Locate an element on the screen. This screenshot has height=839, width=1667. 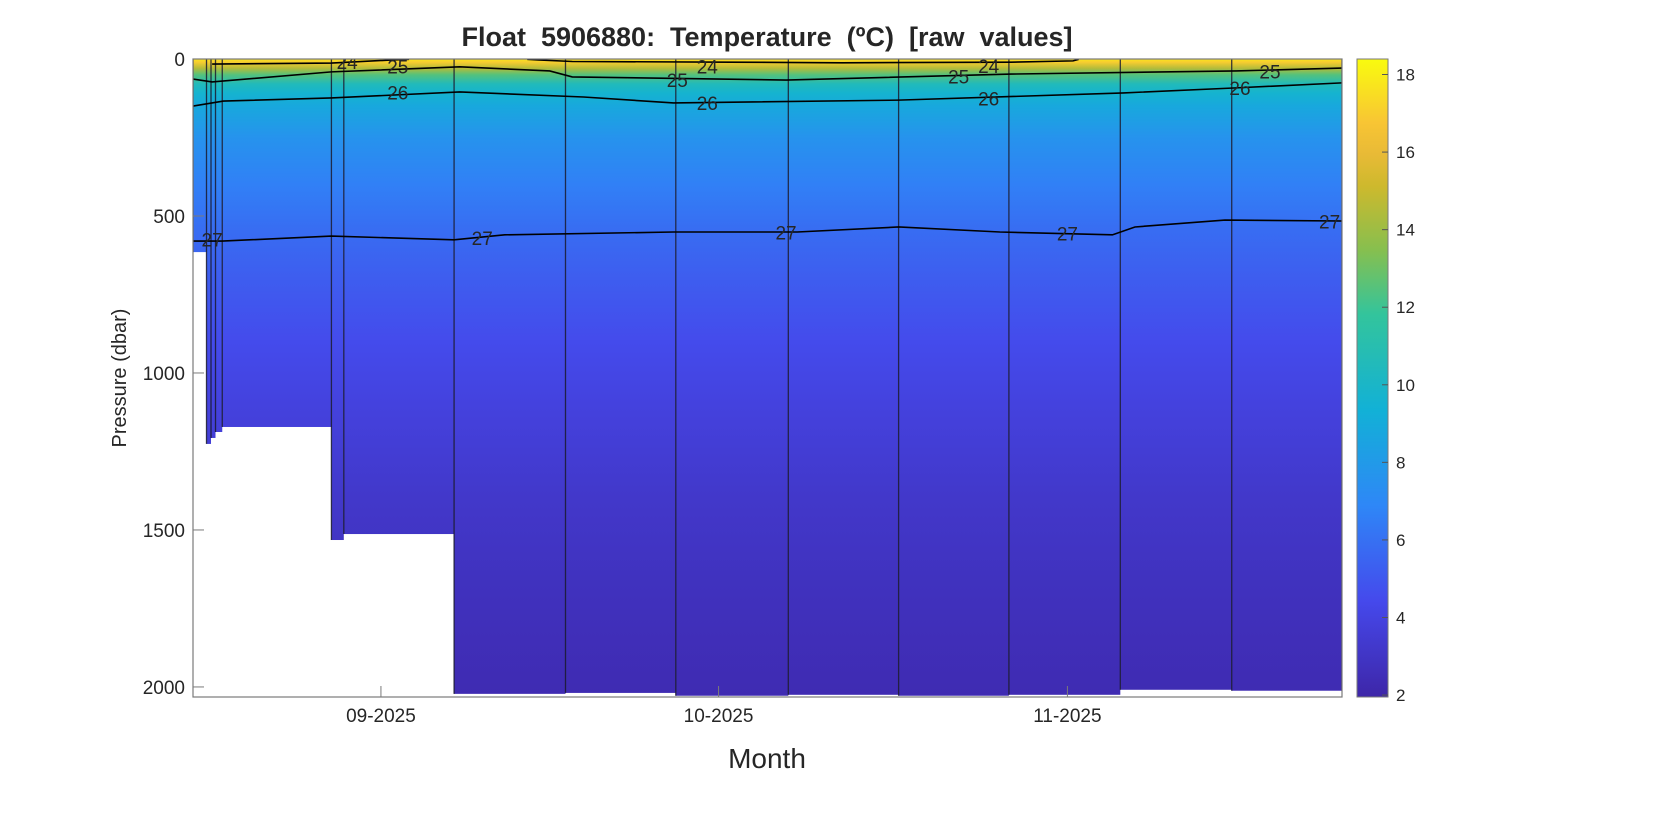
colorbar: 2 4 6 8 10 12 14 16 18 is located at coordinates (1385, 381).